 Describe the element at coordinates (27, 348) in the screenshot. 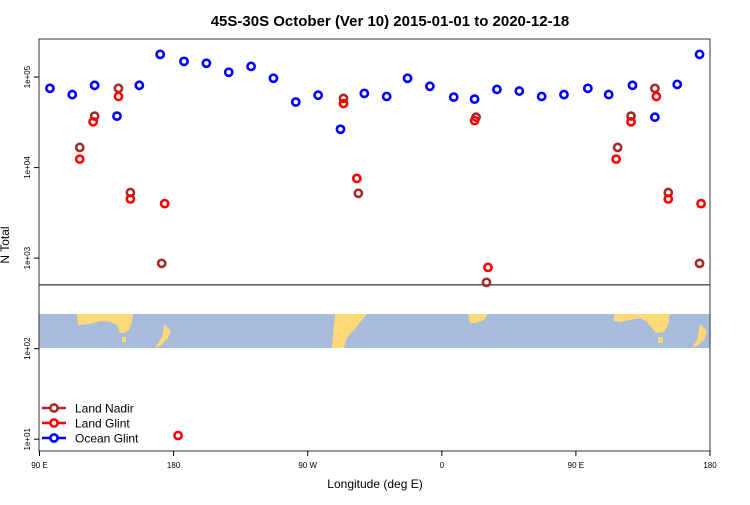

I see `y-tick-label: 1e+02` at that location.